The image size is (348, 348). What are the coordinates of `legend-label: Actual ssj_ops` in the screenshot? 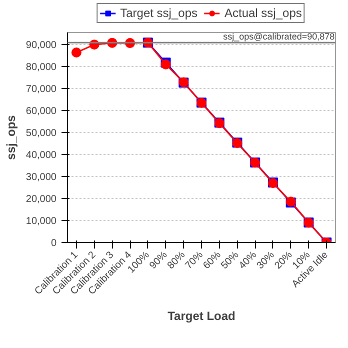 It's located at (263, 13).